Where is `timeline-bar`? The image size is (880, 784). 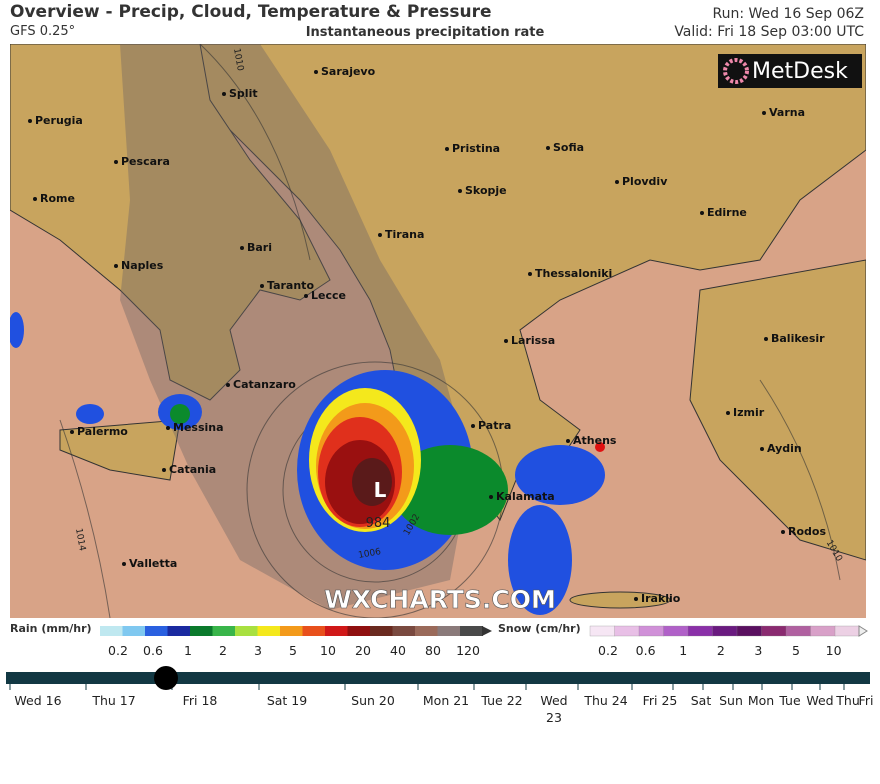
timeline-bar is located at coordinates (438, 678).